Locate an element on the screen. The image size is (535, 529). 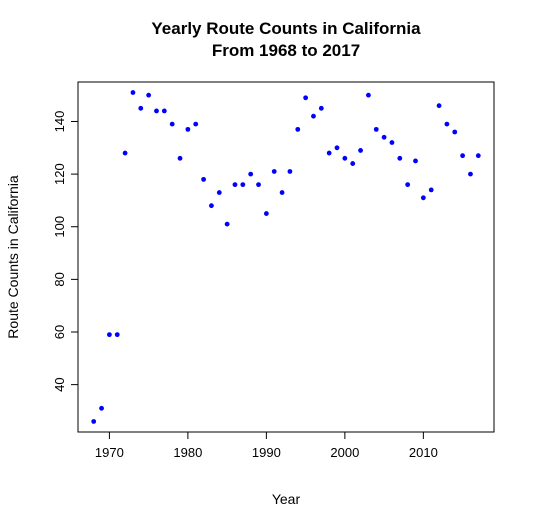
chart-title: Yearly Route Counts in California is located at coordinates (286, 28).